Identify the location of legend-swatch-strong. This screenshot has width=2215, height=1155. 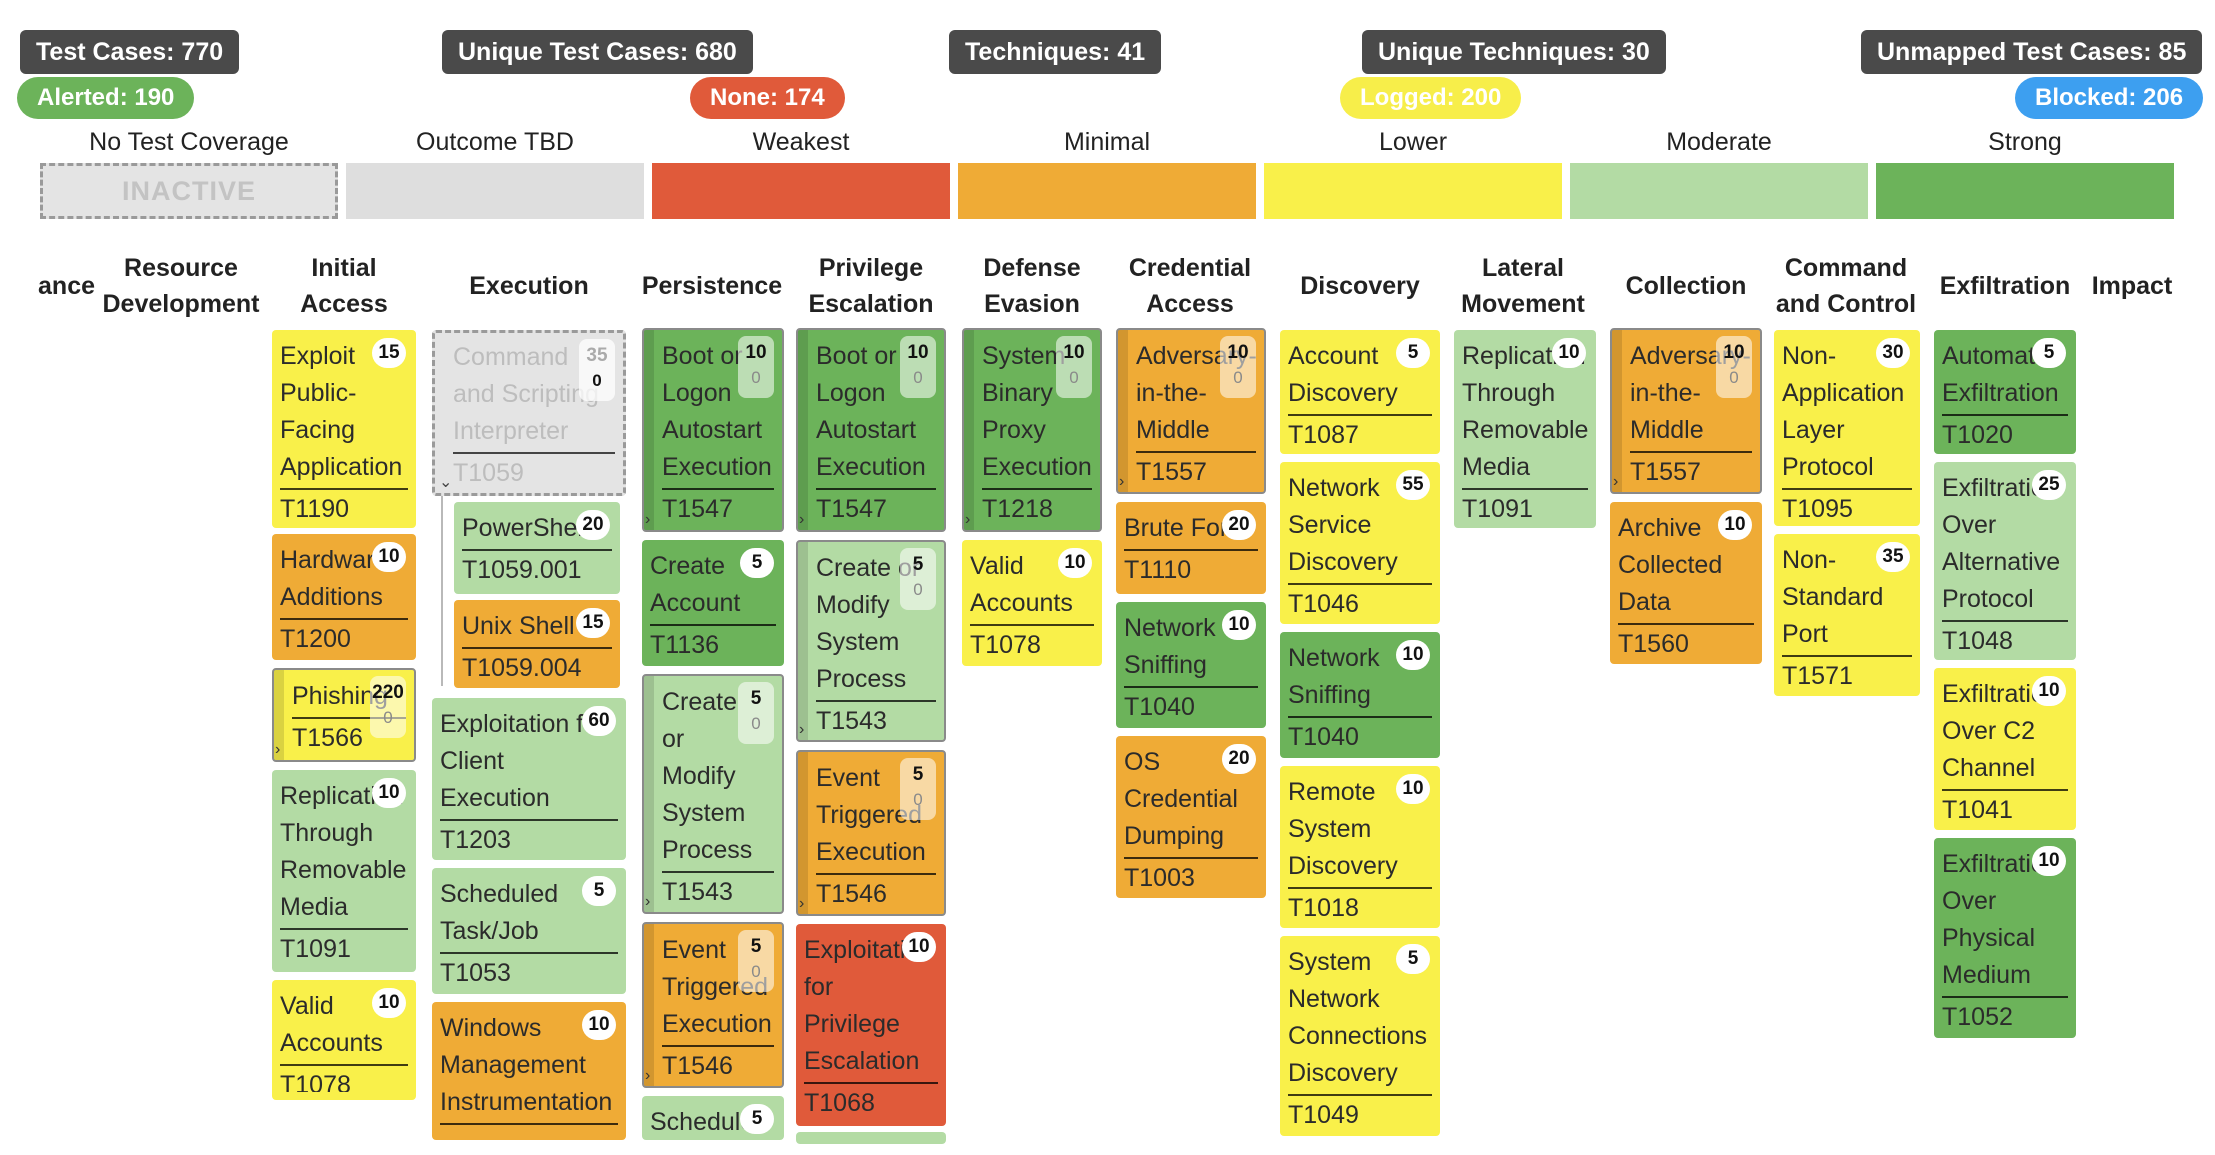
(2025, 191).